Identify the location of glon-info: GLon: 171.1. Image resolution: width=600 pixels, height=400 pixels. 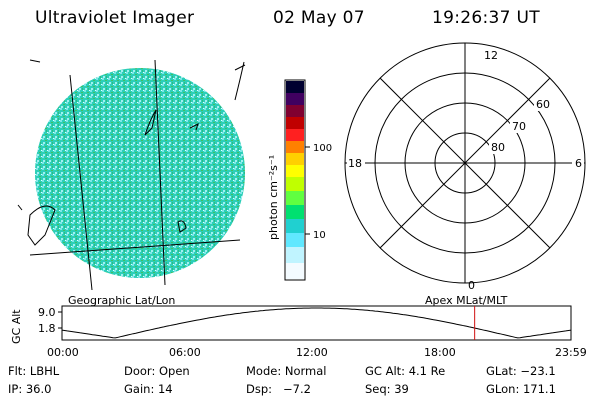
(521, 389).